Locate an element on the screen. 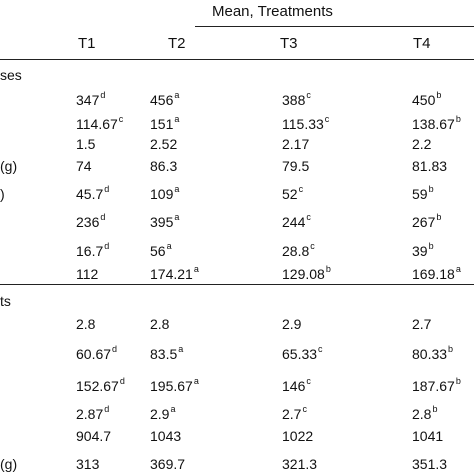 The height and width of the screenshot is (474, 474). cell-value: 267 is located at coordinates (424, 222).